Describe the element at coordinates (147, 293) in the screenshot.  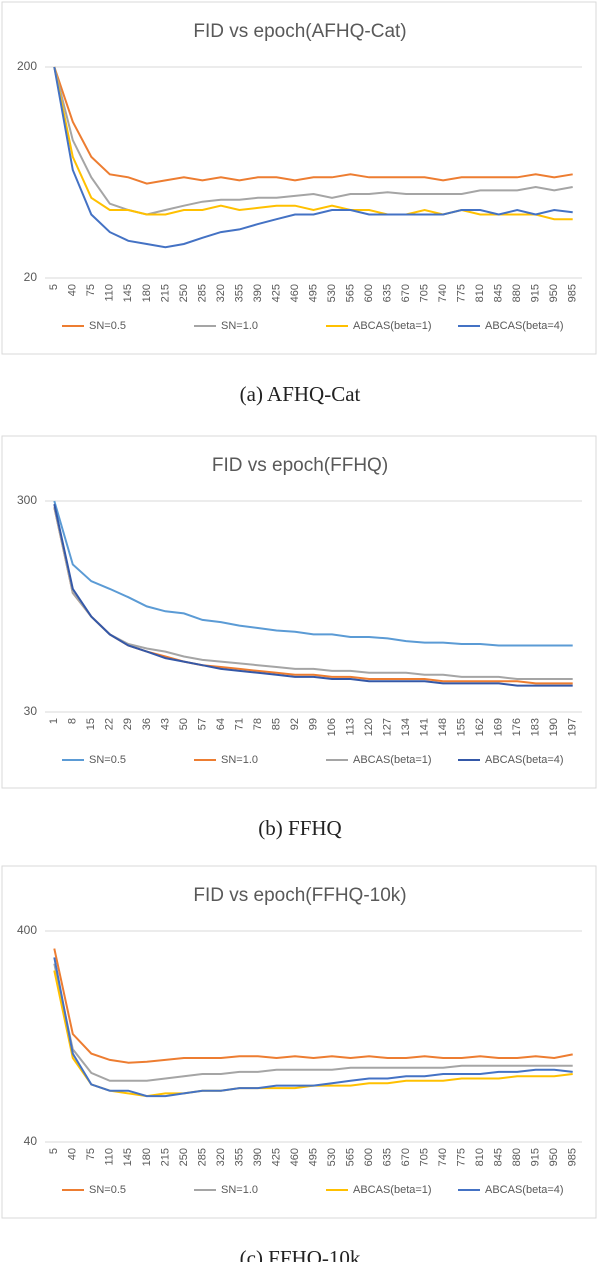
I see `x-tick-label: 180` at that location.